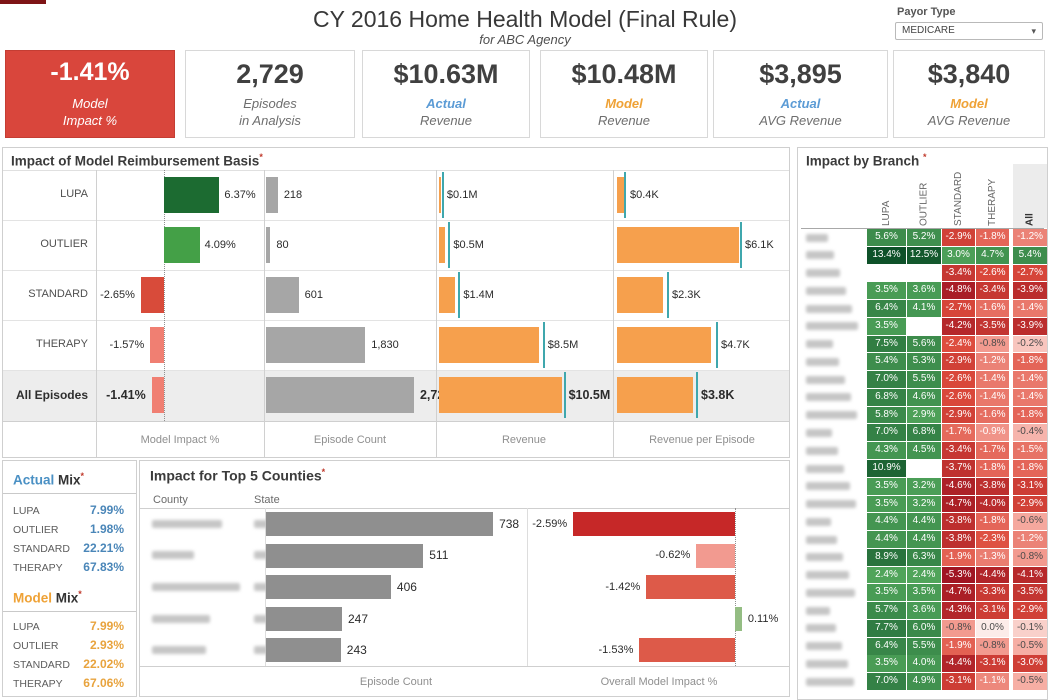 This screenshot has width=1050, height=700. What do you see at coordinates (958, 610) in the screenshot?
I see `branch-impact-cell: -4.3%` at bounding box center [958, 610].